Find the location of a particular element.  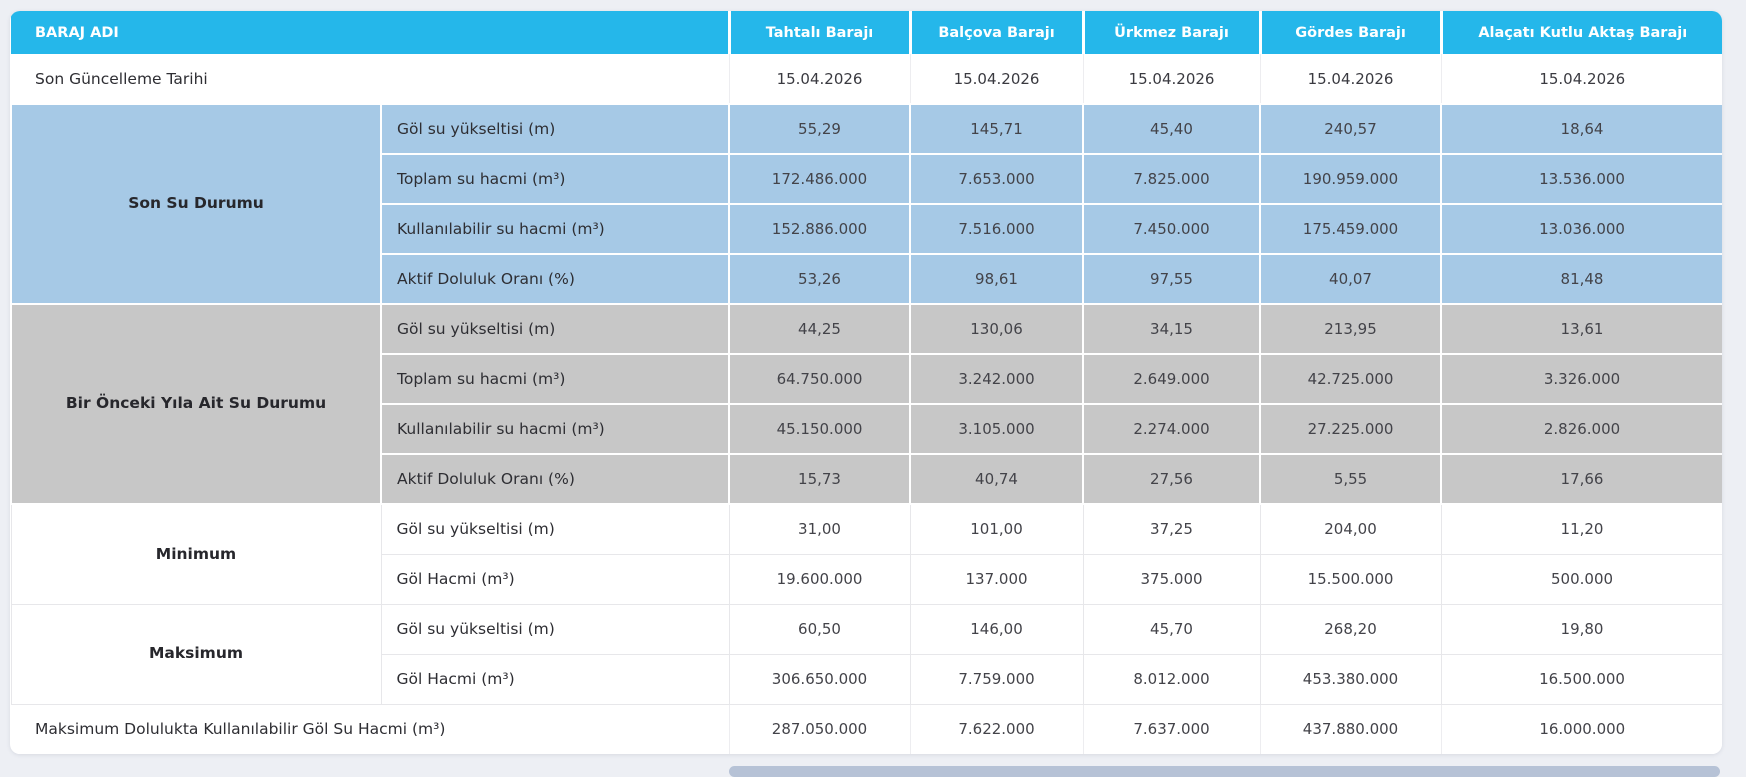

value-cell: 45,70 is located at coordinates (1171, 629).